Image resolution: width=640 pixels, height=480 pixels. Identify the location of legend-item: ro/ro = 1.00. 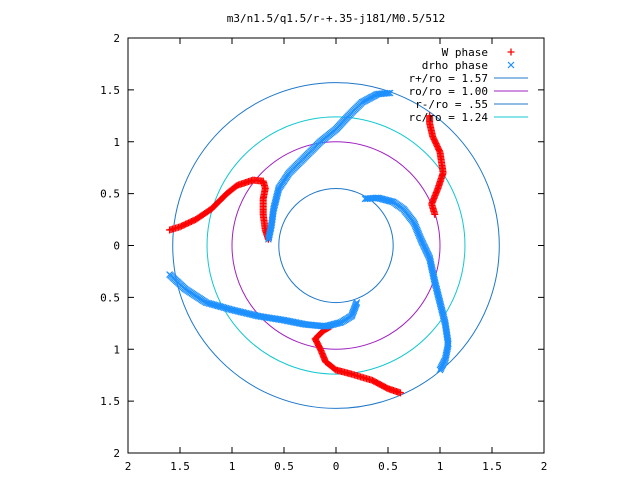
(468, 91).